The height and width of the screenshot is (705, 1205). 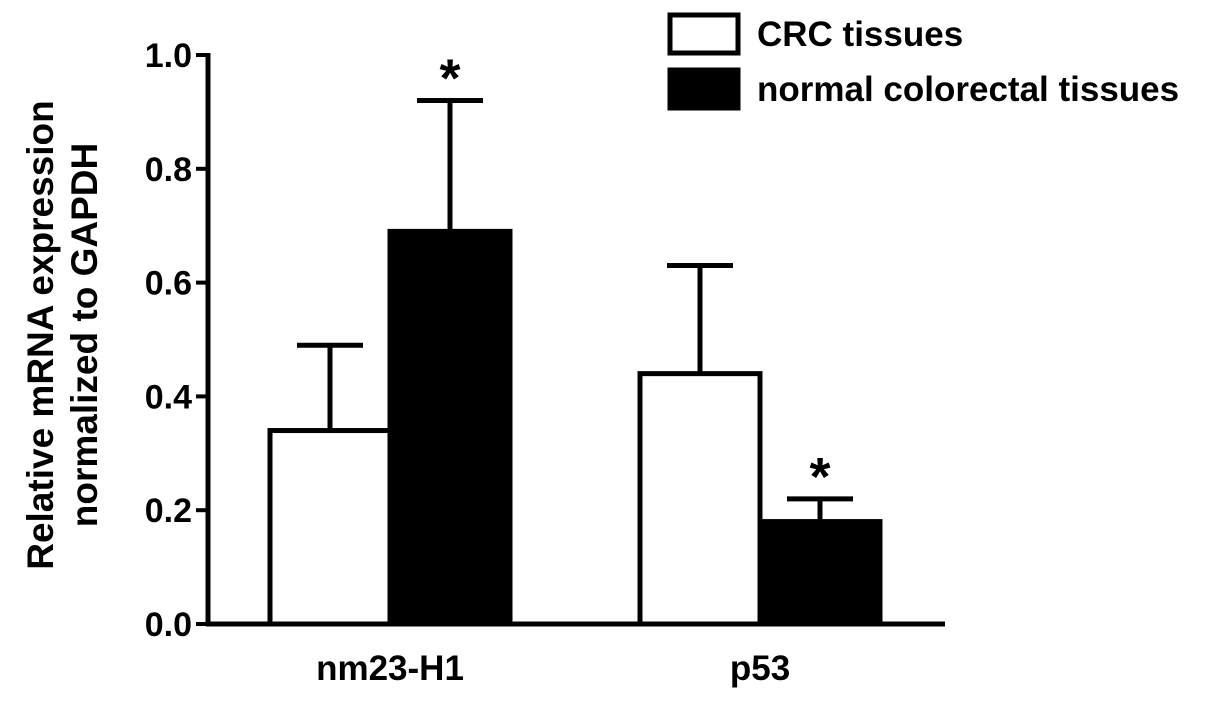 I want to click on legend: CRC tissues normal colorectal tissues, so click(x=923, y=61).